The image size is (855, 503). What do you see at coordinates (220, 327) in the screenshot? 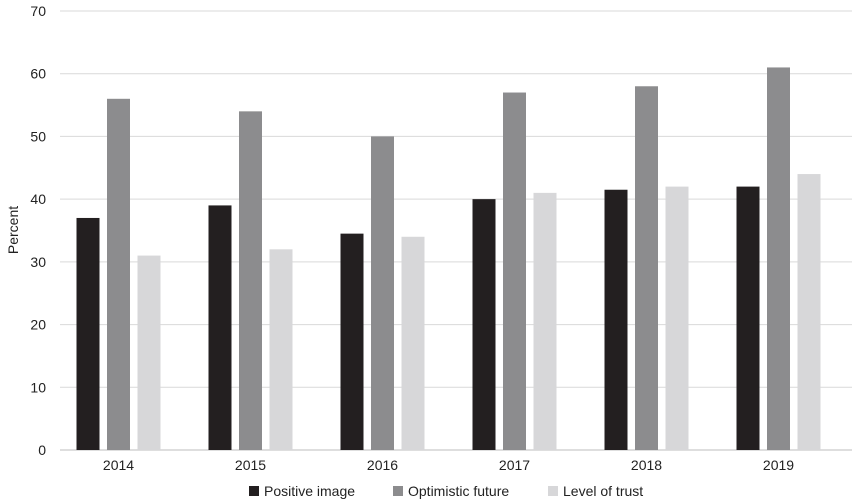
I see `bar-positive-image-2015` at bounding box center [220, 327].